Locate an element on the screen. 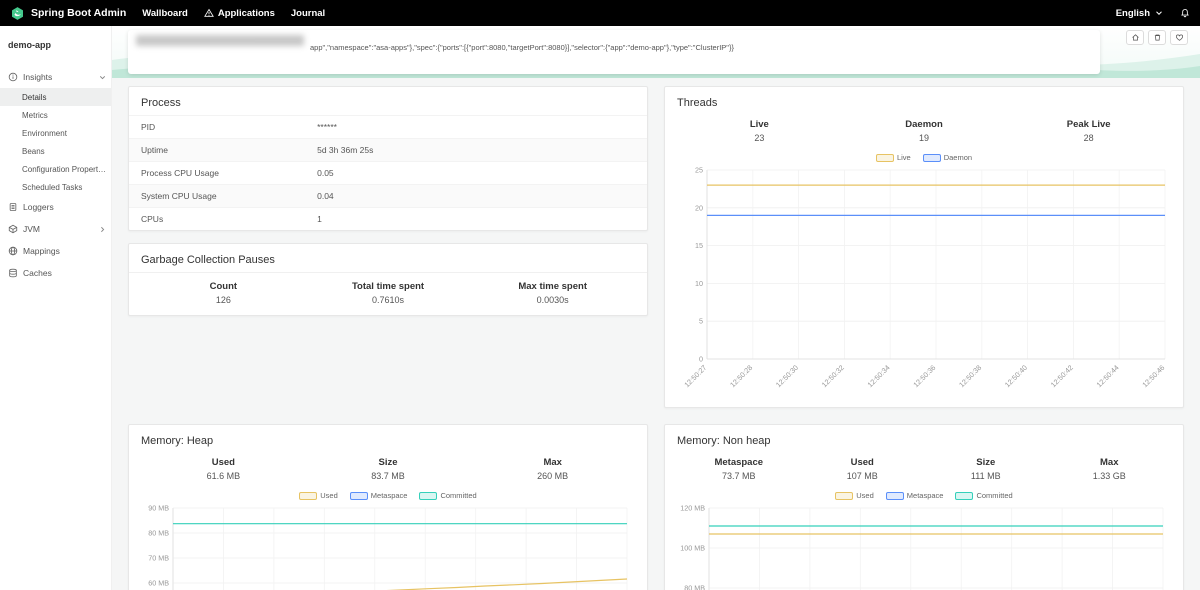 The image size is (1200, 590). sidebar-item-caches: Caches is located at coordinates (55, 273).